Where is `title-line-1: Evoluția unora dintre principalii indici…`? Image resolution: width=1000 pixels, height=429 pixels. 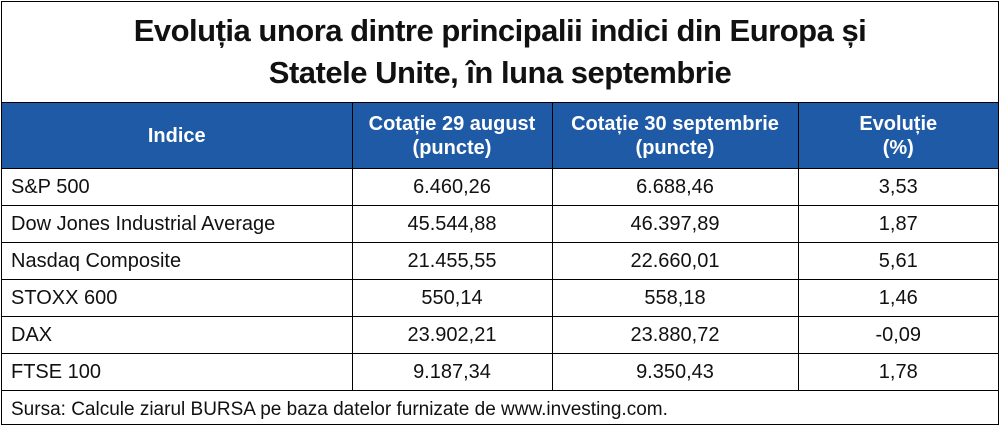 title-line-1: Evoluția unora dintre principalii indici… is located at coordinates (500, 31).